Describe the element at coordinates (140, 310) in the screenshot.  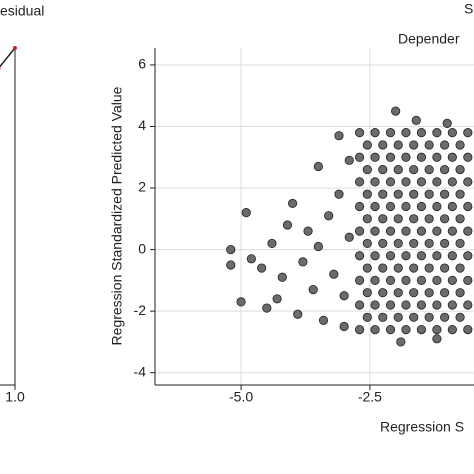
I see `y-tick-label: -2` at that location.